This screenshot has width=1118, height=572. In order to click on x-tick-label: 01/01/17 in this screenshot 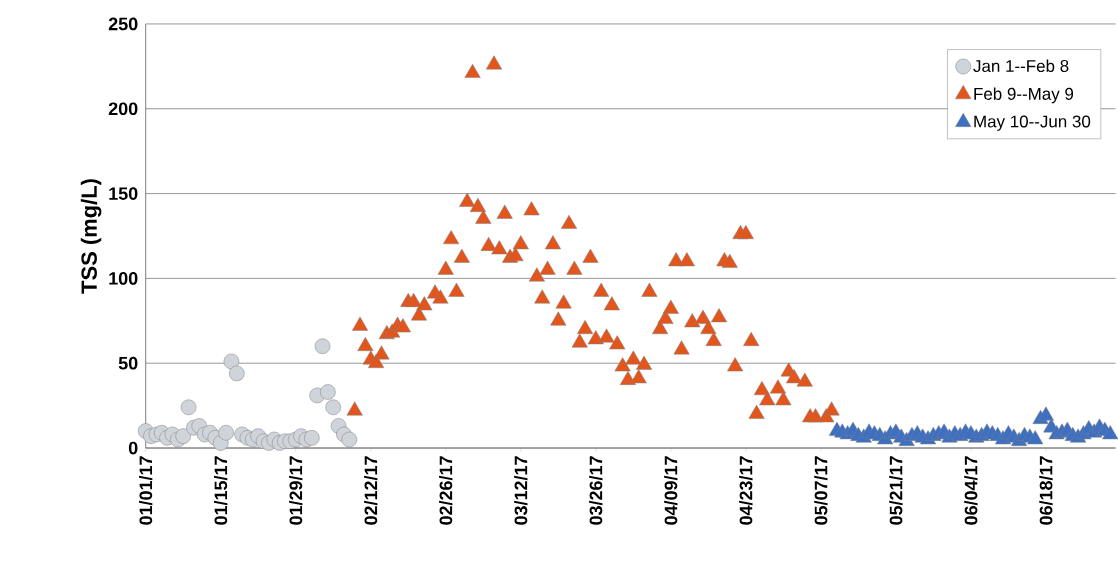, I will do `click(146, 490)`.